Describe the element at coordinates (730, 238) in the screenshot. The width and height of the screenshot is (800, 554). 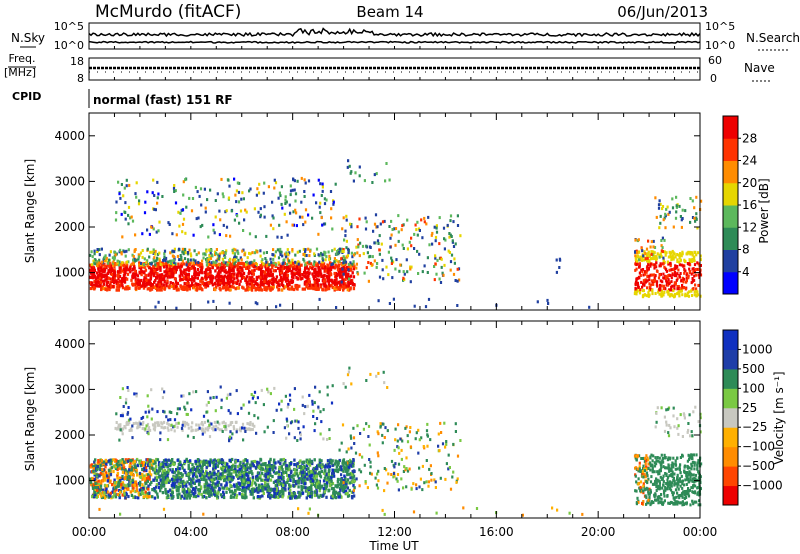
I see `colorbar-swatch` at that location.